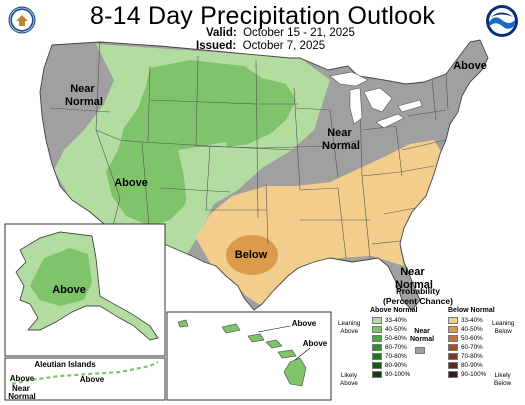 The image size is (525, 405). What do you see at coordinates (472, 329) in the screenshot?
I see `legend-below-label: 40-50%` at bounding box center [472, 329].